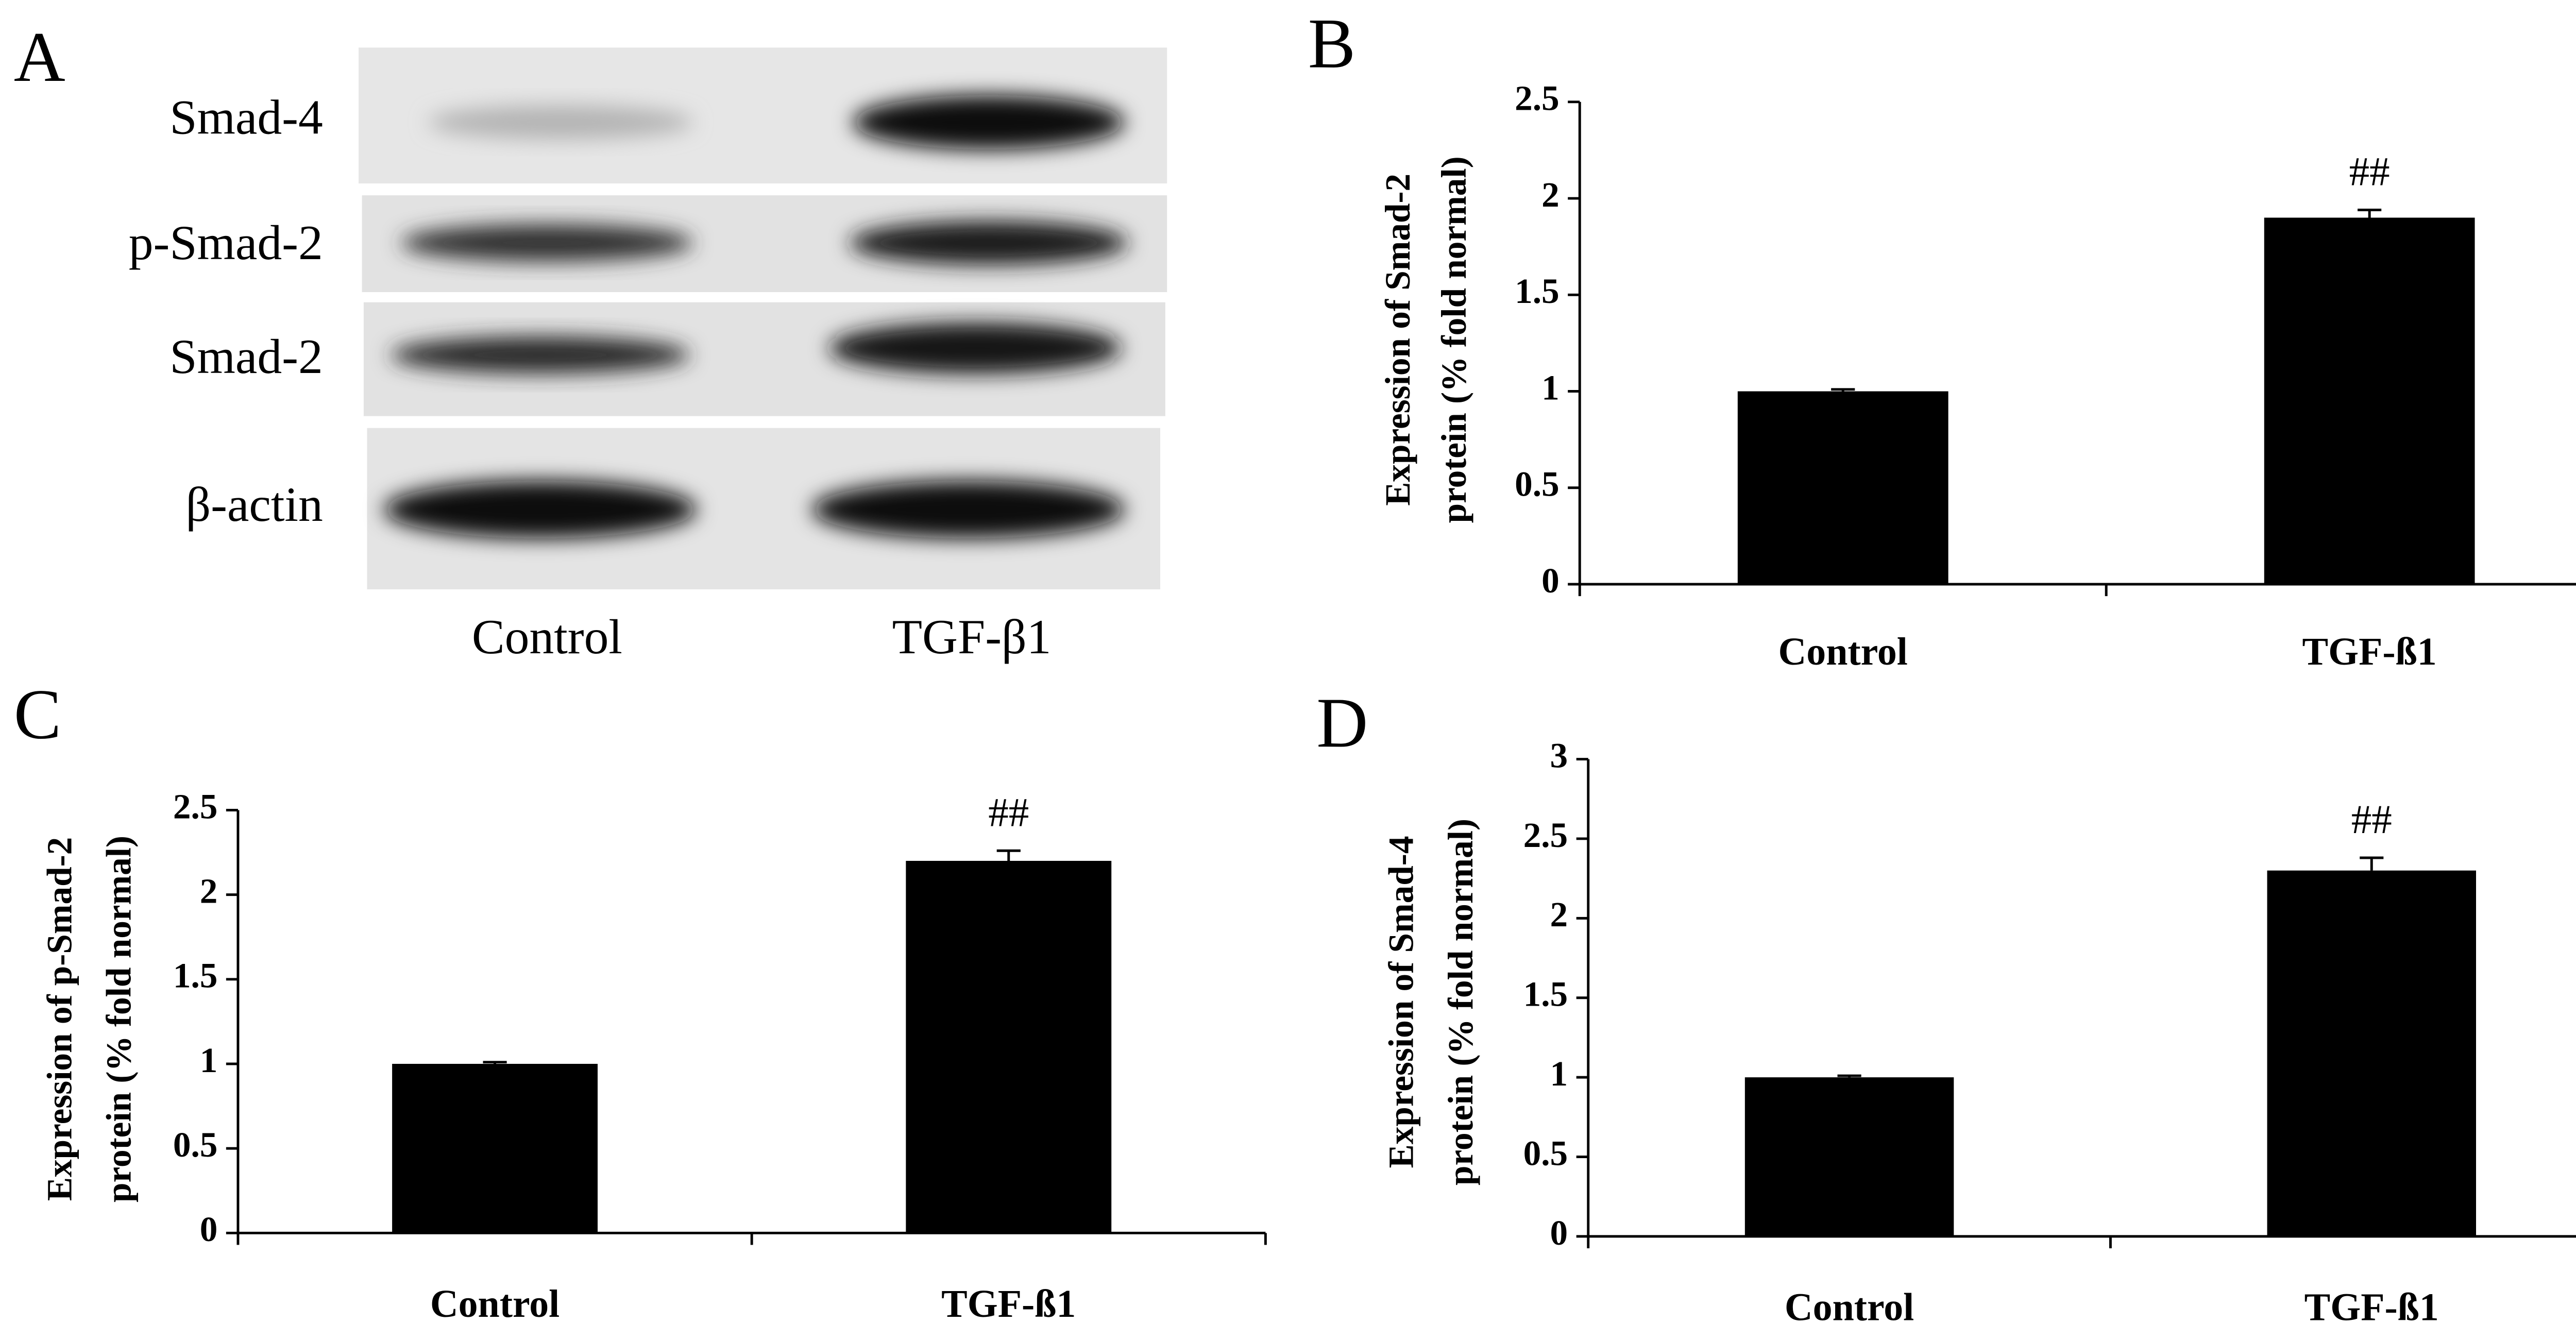  What do you see at coordinates (1397, 340) in the screenshot?
I see `y-axis-label: Expression of Smad-2` at bounding box center [1397, 340].